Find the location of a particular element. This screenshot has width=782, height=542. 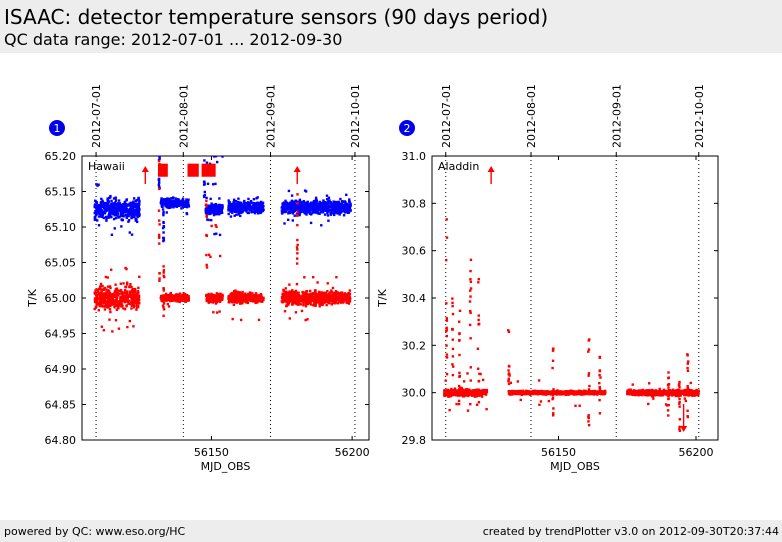

x-axis-label: MJD_OBS is located at coordinates (575, 466).